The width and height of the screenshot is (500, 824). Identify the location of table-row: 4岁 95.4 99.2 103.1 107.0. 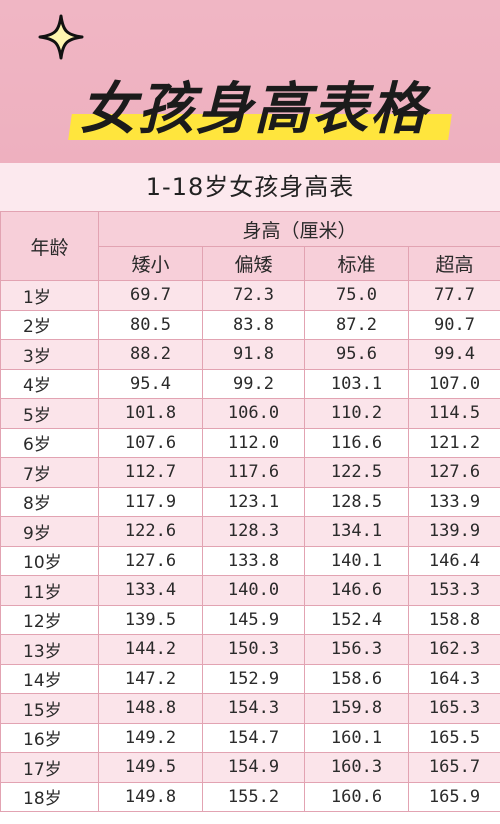
(250, 383).